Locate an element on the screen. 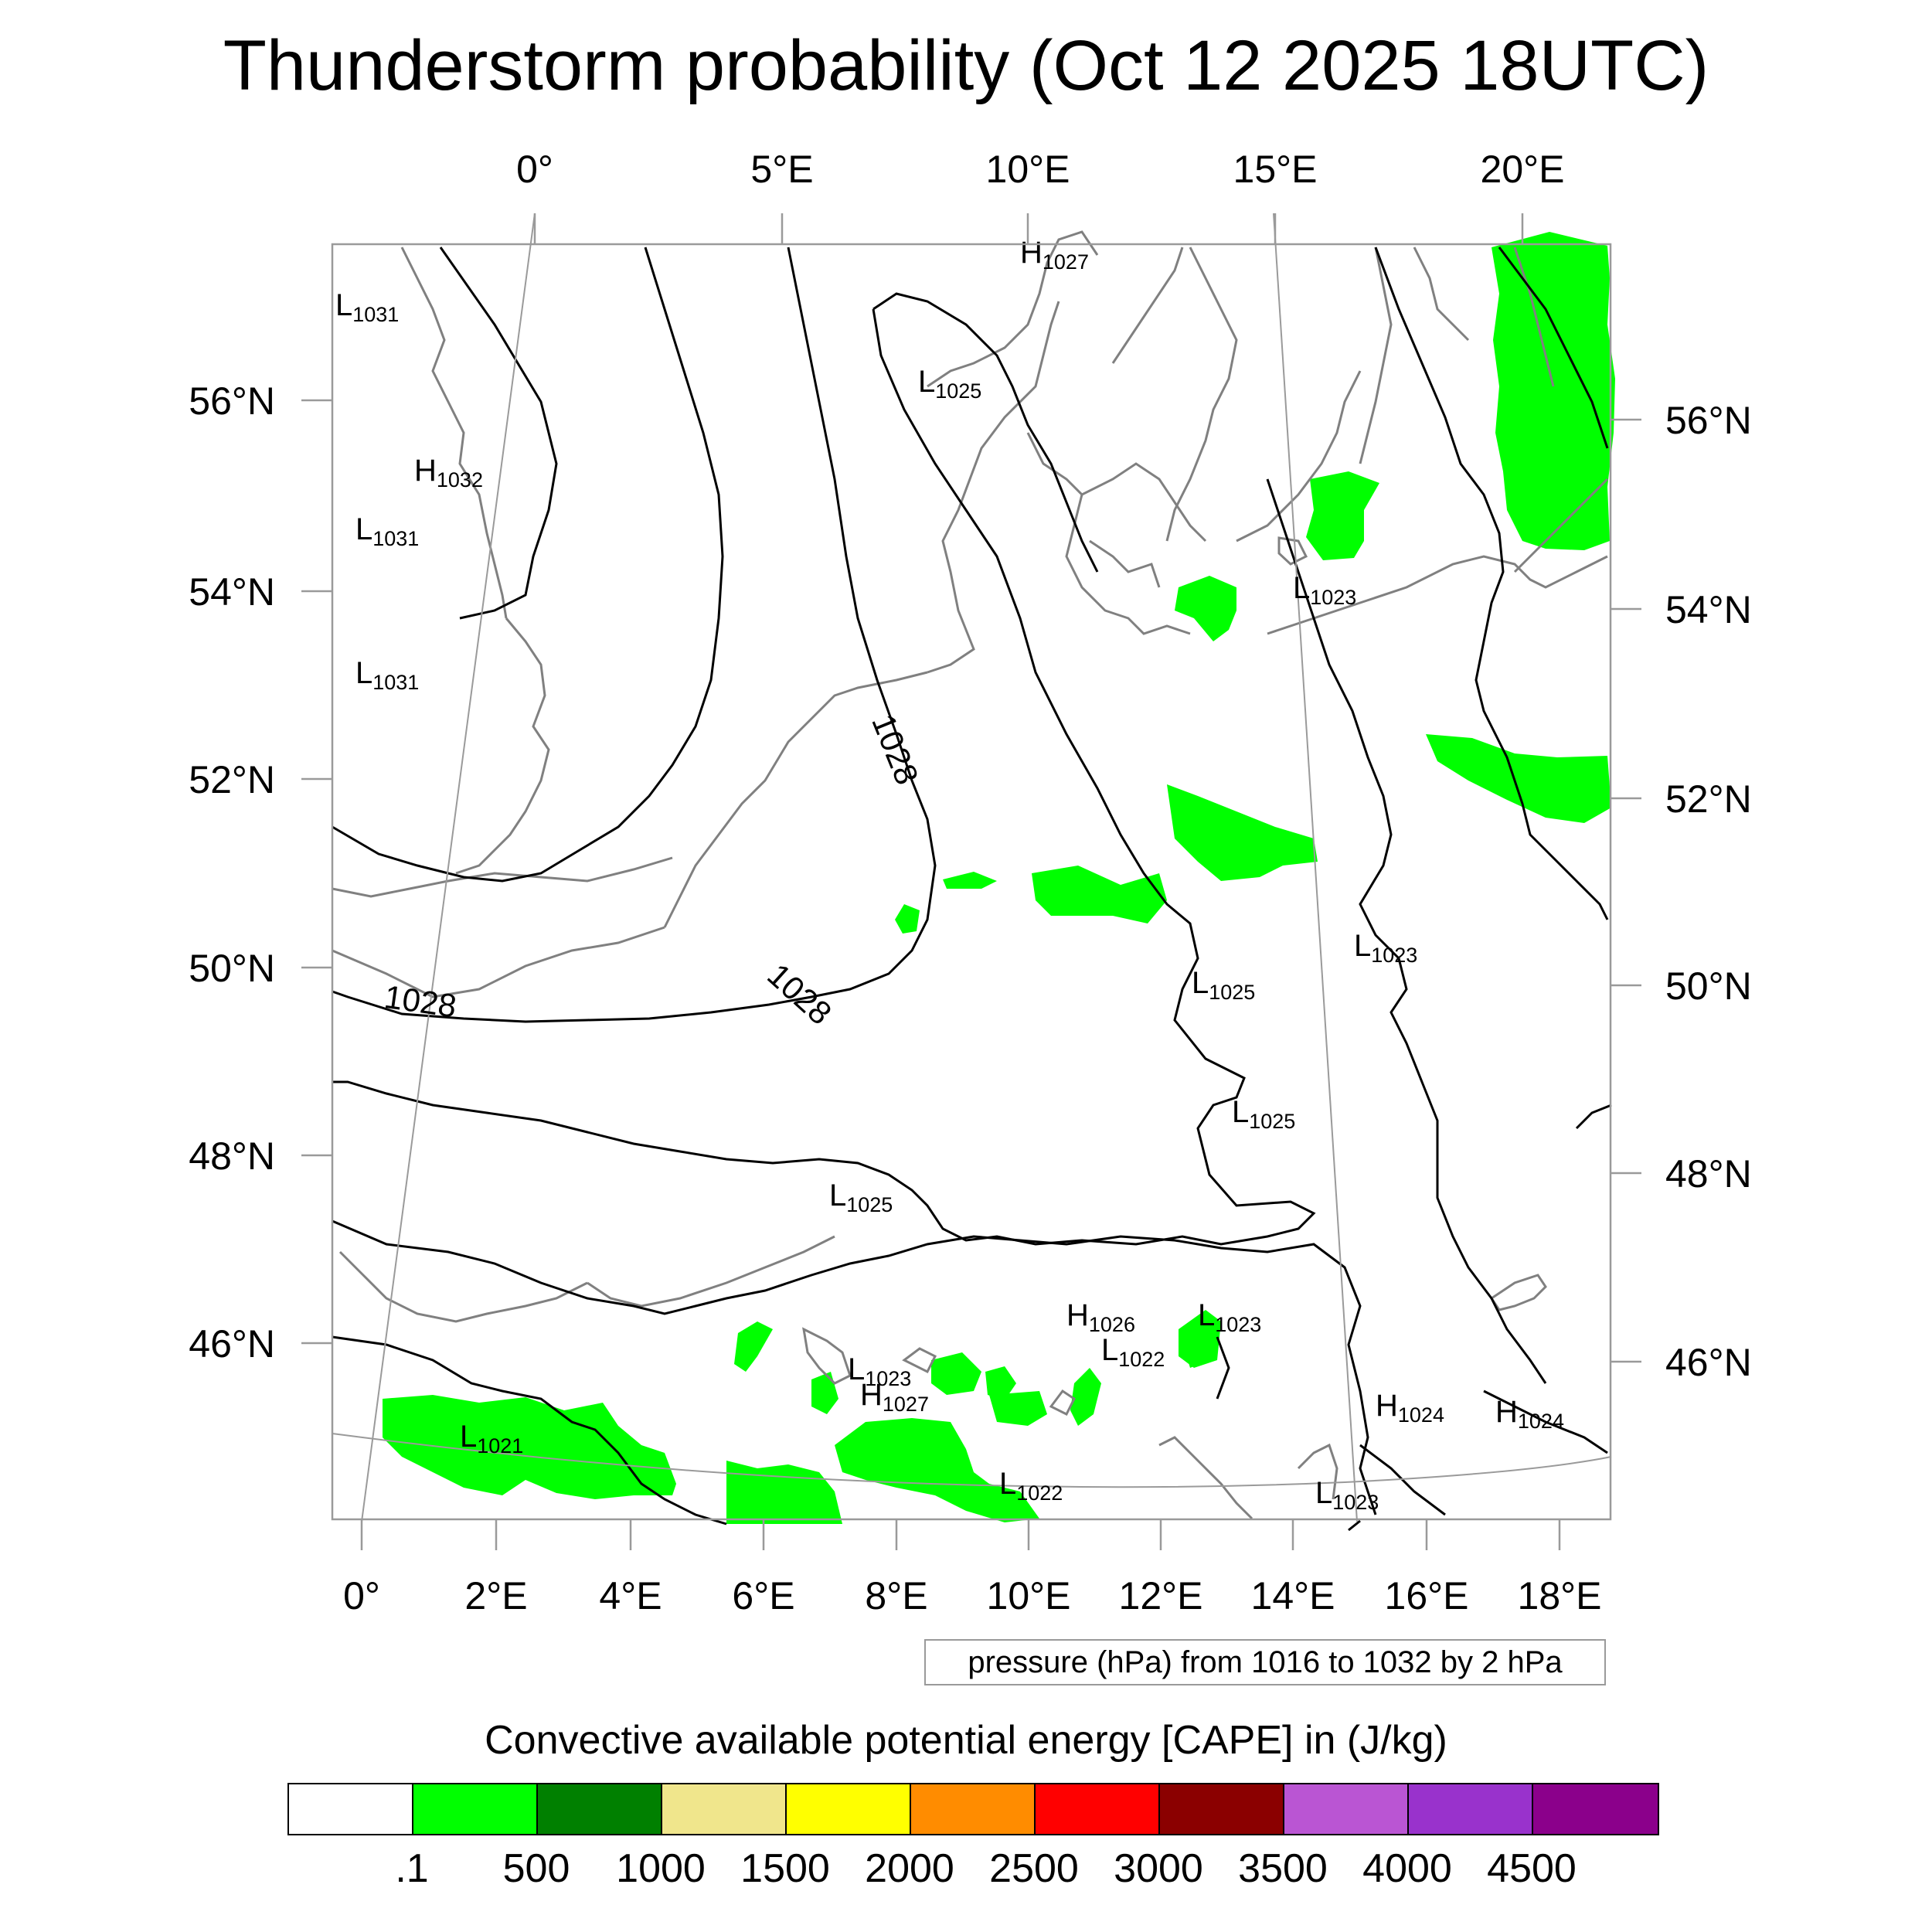 This screenshot has height=1932, width=1932. right-lat-label: 46°N is located at coordinates (1709, 1362).